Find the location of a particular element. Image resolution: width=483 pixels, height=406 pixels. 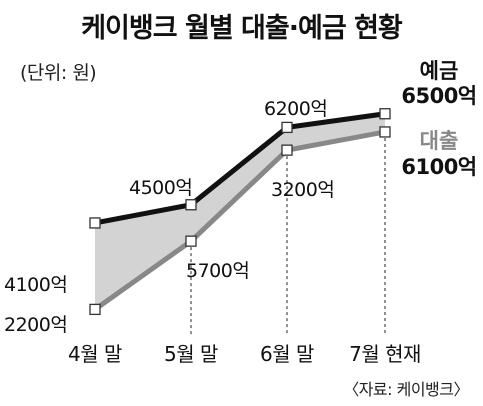

x-tick-label: 5월 말 is located at coordinates (191, 354).